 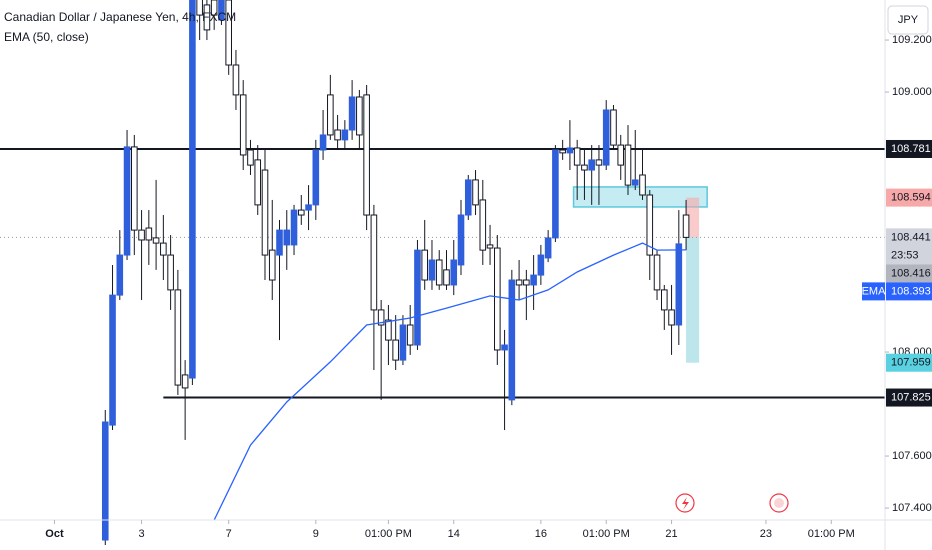 I want to click on chart-title: Canadian Dollar / Japanese Yen, 4h, FXCM, so click(x=120, y=17).